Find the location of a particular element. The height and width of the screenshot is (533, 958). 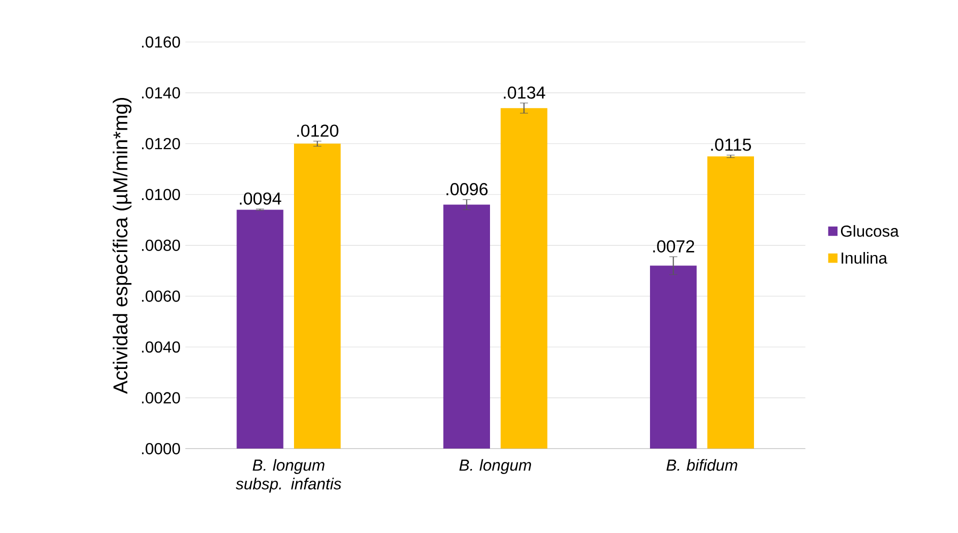

y-tick-label: .0120 is located at coordinates (161, 144).